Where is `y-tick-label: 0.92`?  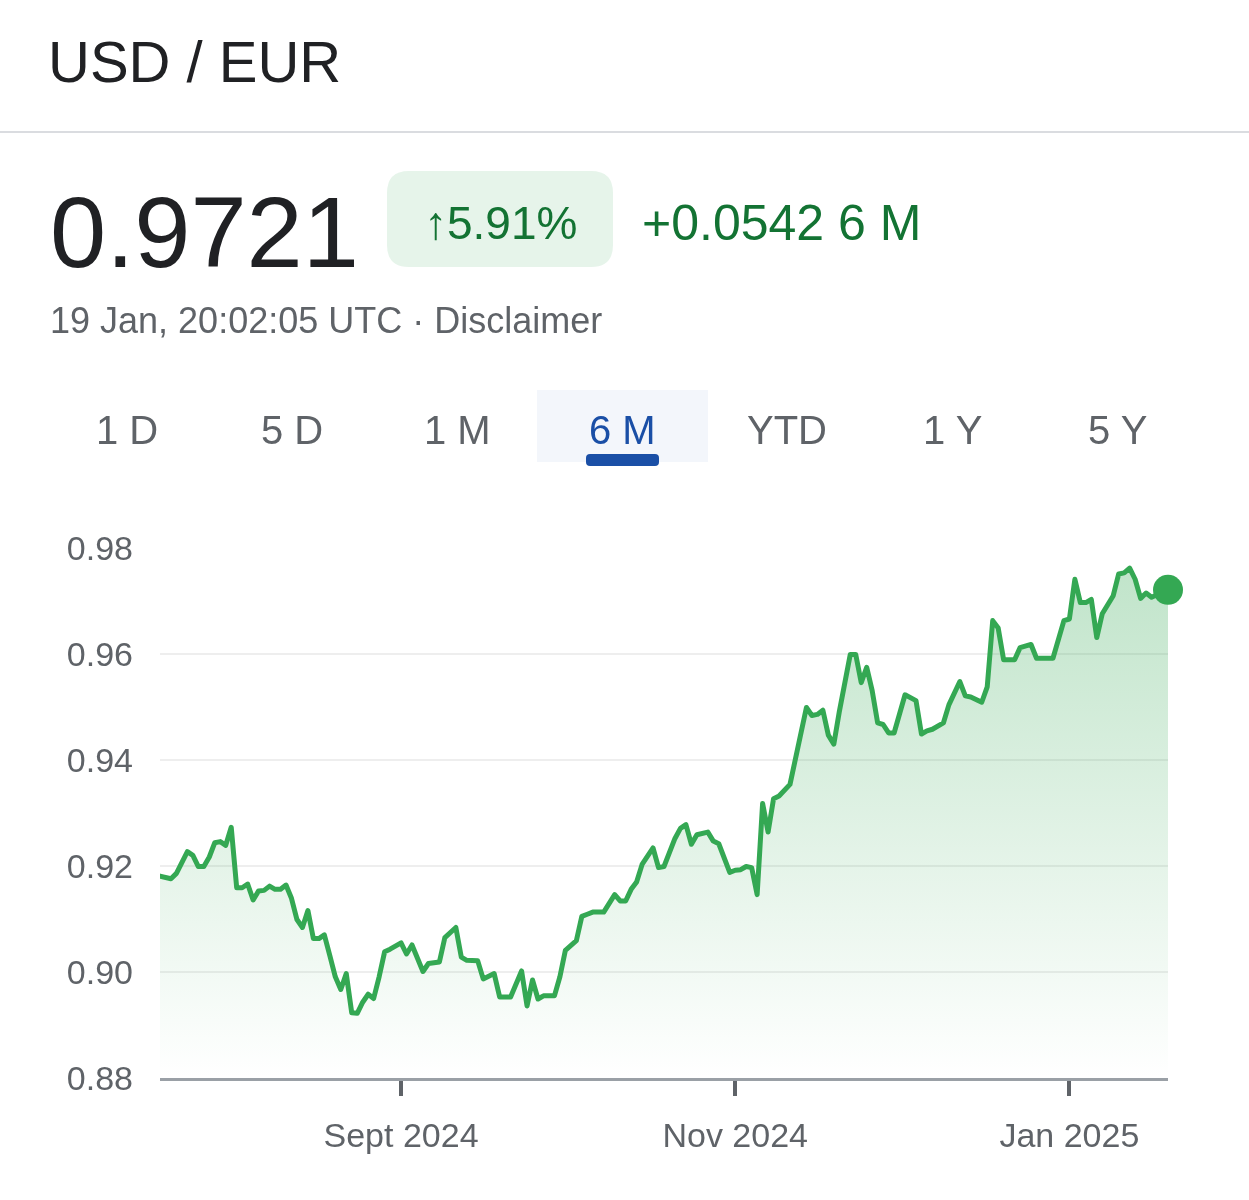 y-tick-label: 0.92 is located at coordinates (99, 865).